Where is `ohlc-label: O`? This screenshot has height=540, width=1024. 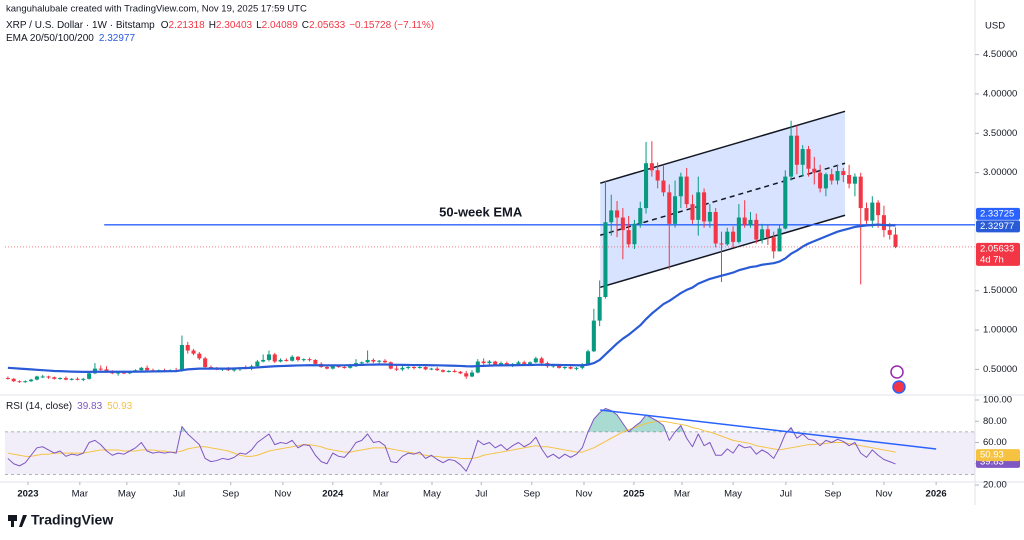 ohlc-label: O is located at coordinates (165, 25).